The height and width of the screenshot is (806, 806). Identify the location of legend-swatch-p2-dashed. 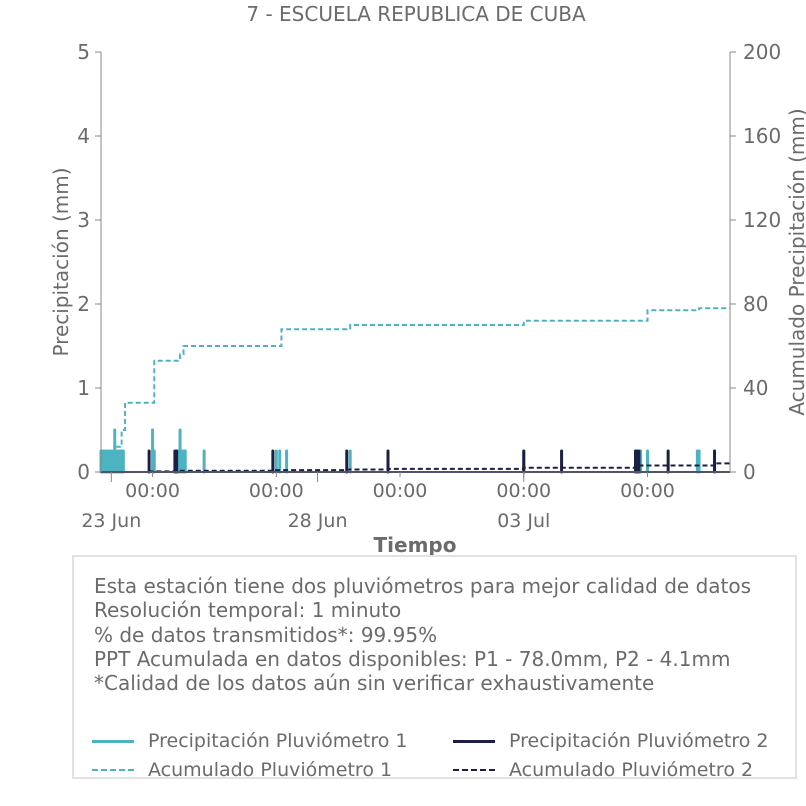
(474, 770).